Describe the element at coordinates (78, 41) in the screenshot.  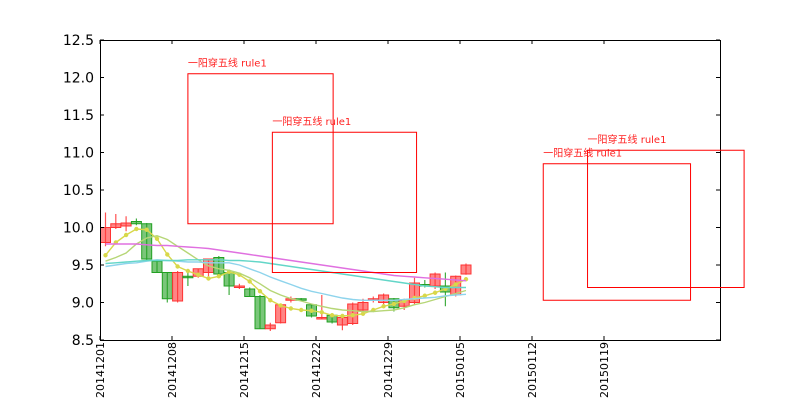
I see `y-tick-label: 12.5` at that location.